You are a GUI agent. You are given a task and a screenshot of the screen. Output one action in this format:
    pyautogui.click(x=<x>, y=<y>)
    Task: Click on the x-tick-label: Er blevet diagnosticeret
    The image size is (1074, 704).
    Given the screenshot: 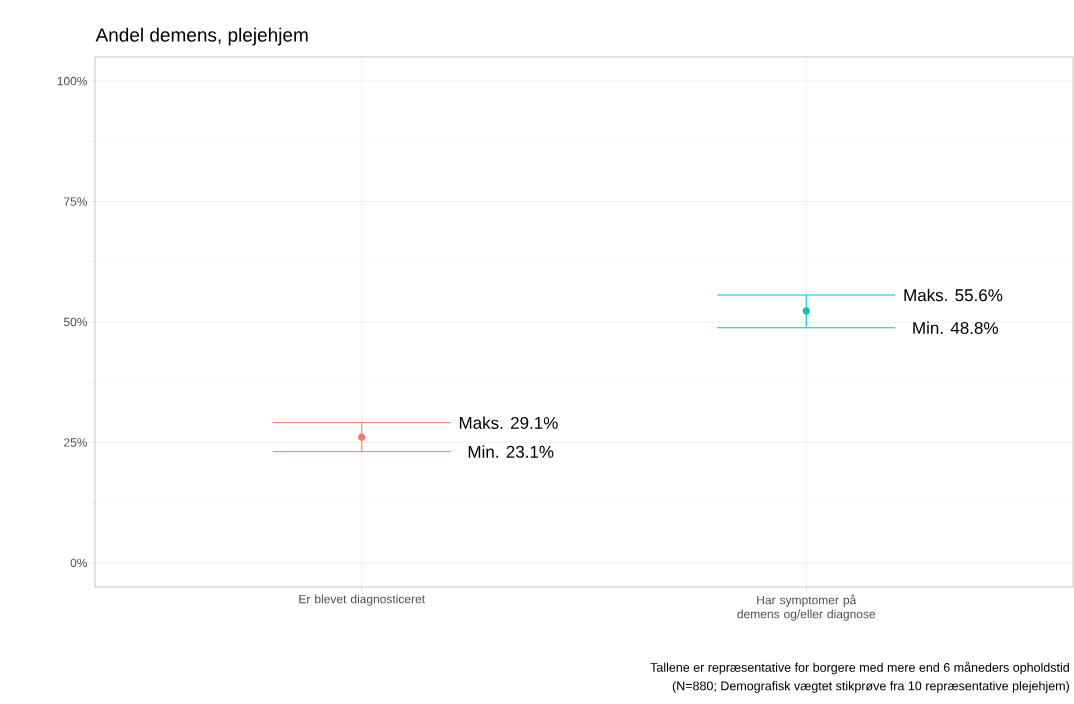 What is the action you would take?
    pyautogui.click(x=362, y=600)
    